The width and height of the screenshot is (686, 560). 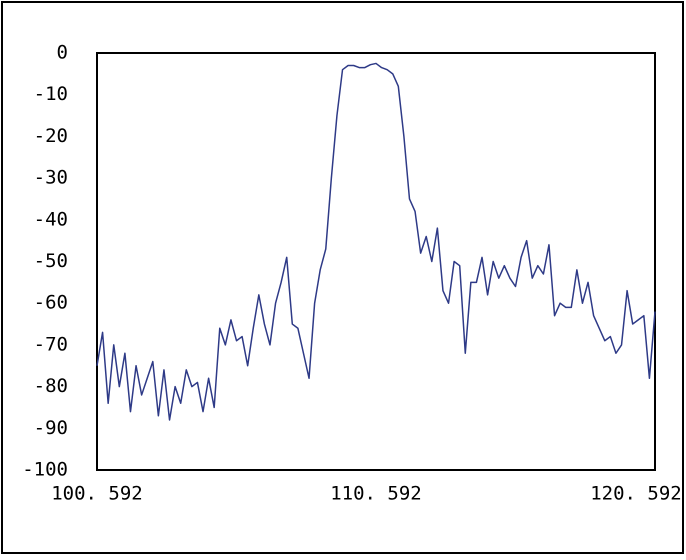 I want to click on y-tick-label: -70, so click(x=51, y=344).